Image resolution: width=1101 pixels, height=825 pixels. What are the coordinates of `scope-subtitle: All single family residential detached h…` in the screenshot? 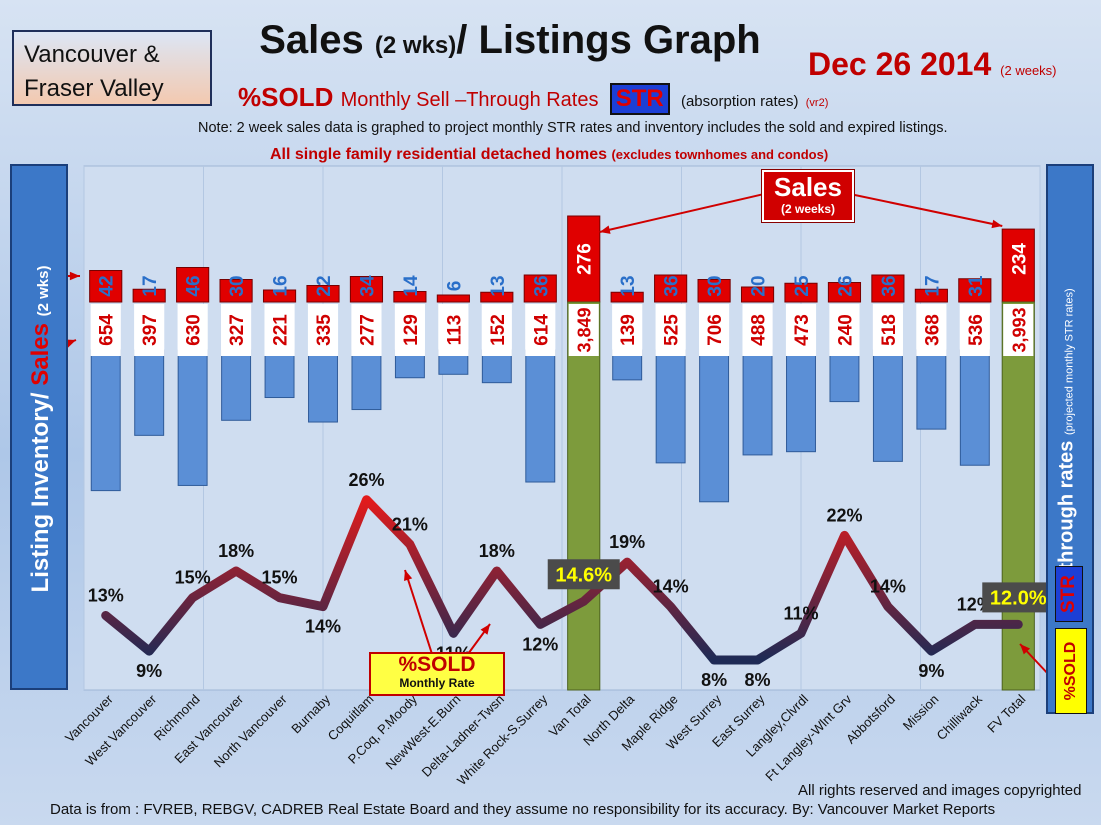 It's located at (549, 155).